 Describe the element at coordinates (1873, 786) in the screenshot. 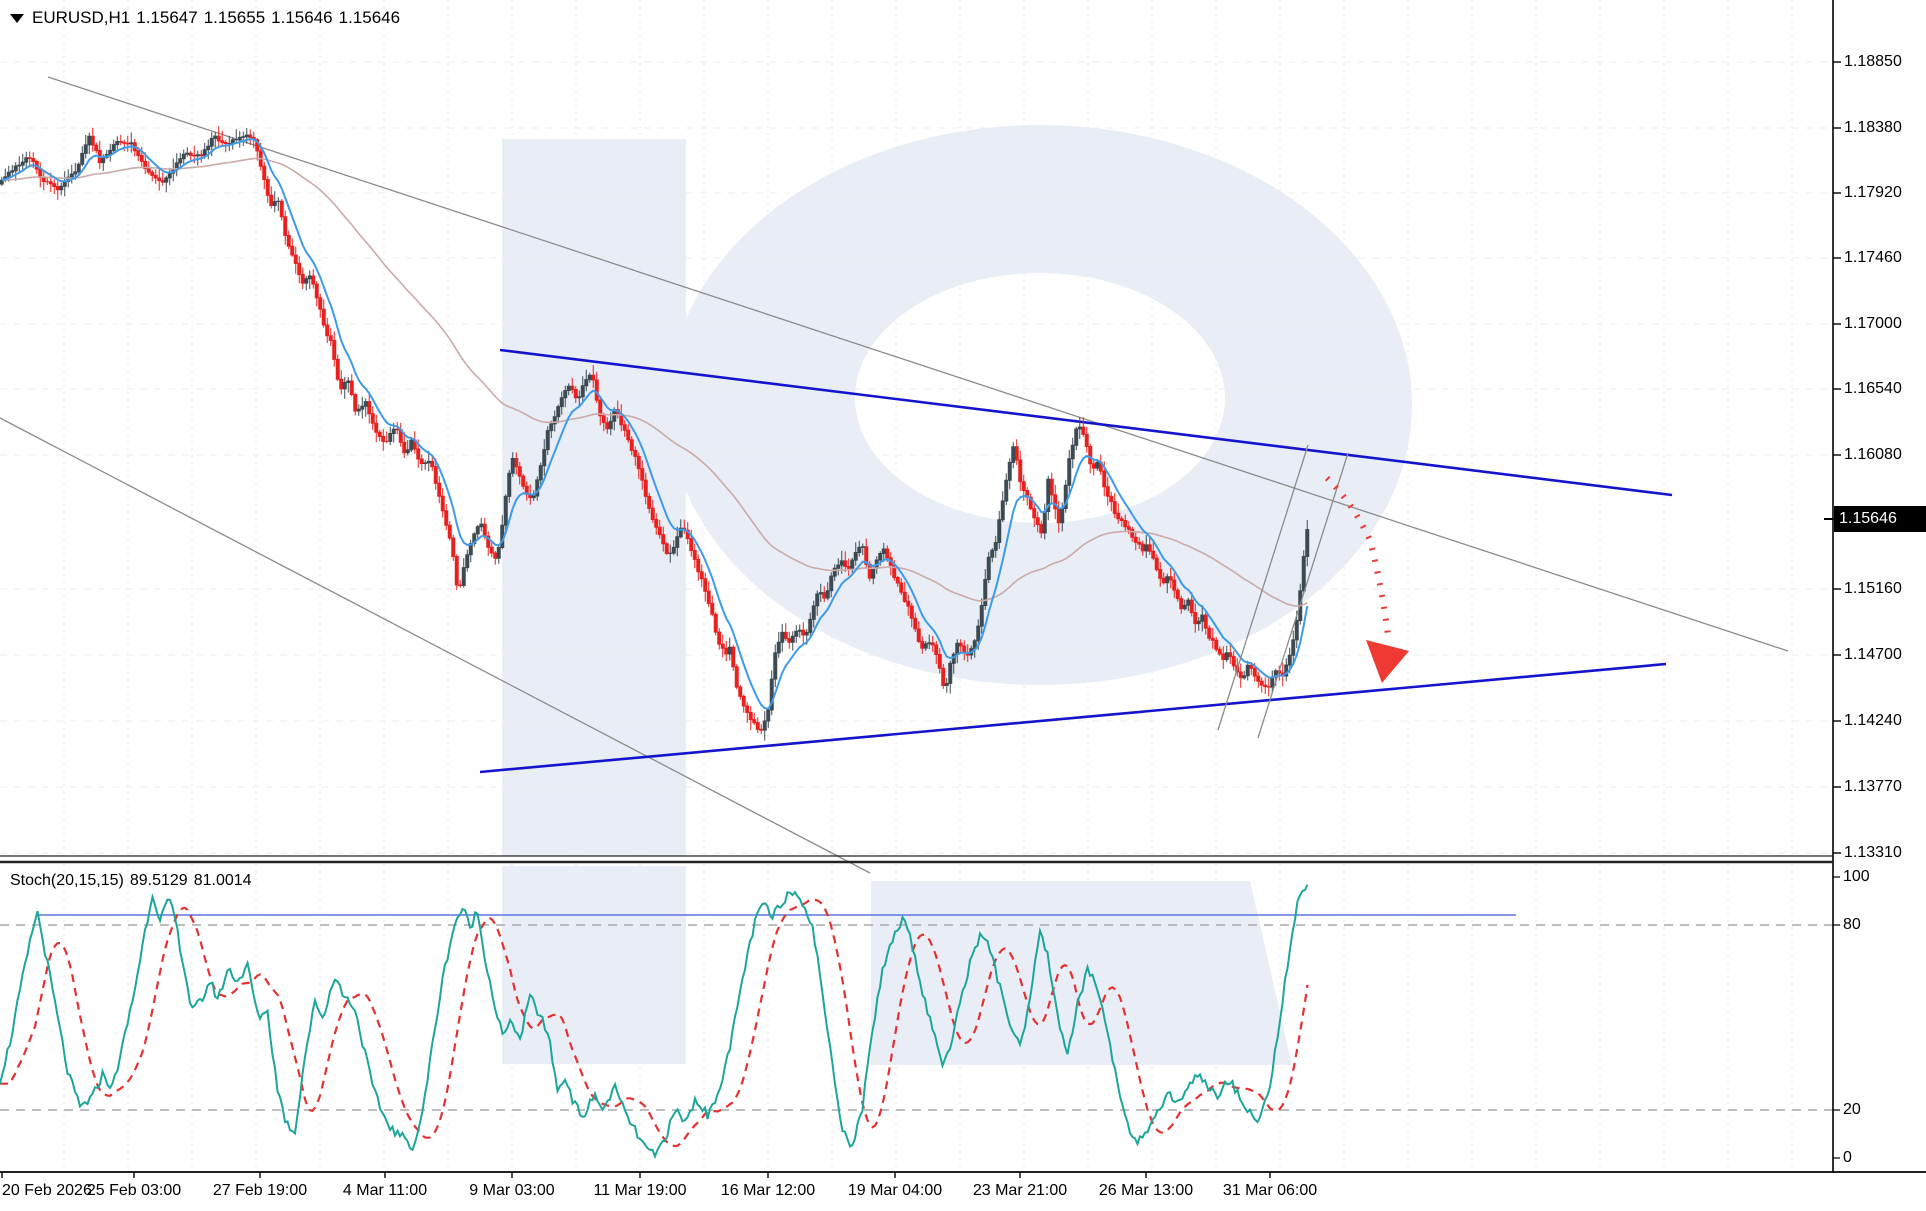

I see `price-axis-label: 1.13770` at that location.